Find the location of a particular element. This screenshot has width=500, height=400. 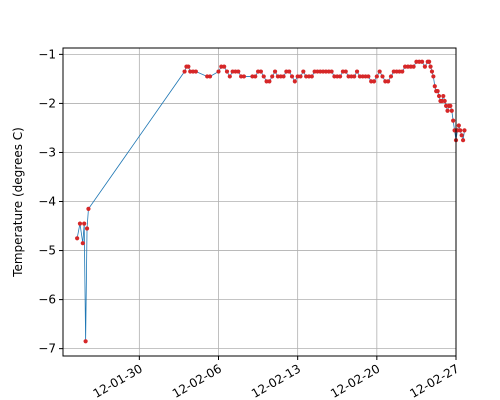

y-tick-label: −6 is located at coordinates (47, 300).